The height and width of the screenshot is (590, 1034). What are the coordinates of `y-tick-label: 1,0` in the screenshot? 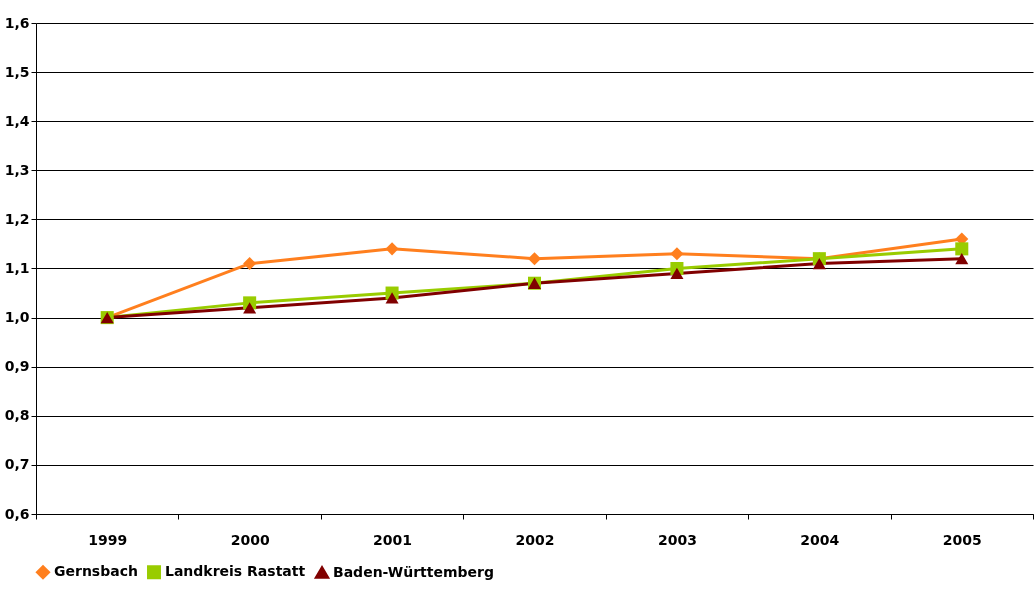 It's located at (17, 317).